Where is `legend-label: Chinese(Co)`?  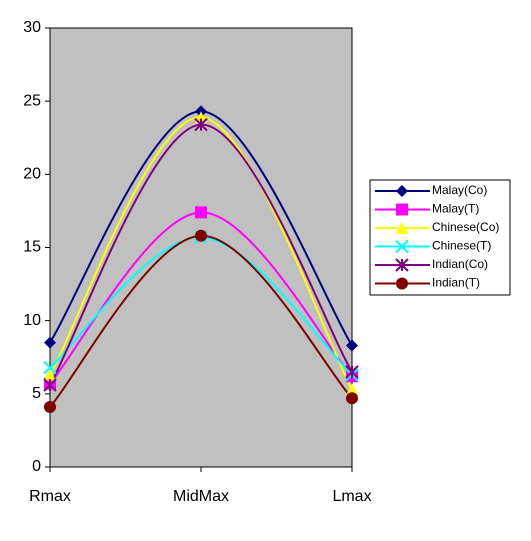
legend-label: Chinese(Co) is located at coordinates (465, 227).